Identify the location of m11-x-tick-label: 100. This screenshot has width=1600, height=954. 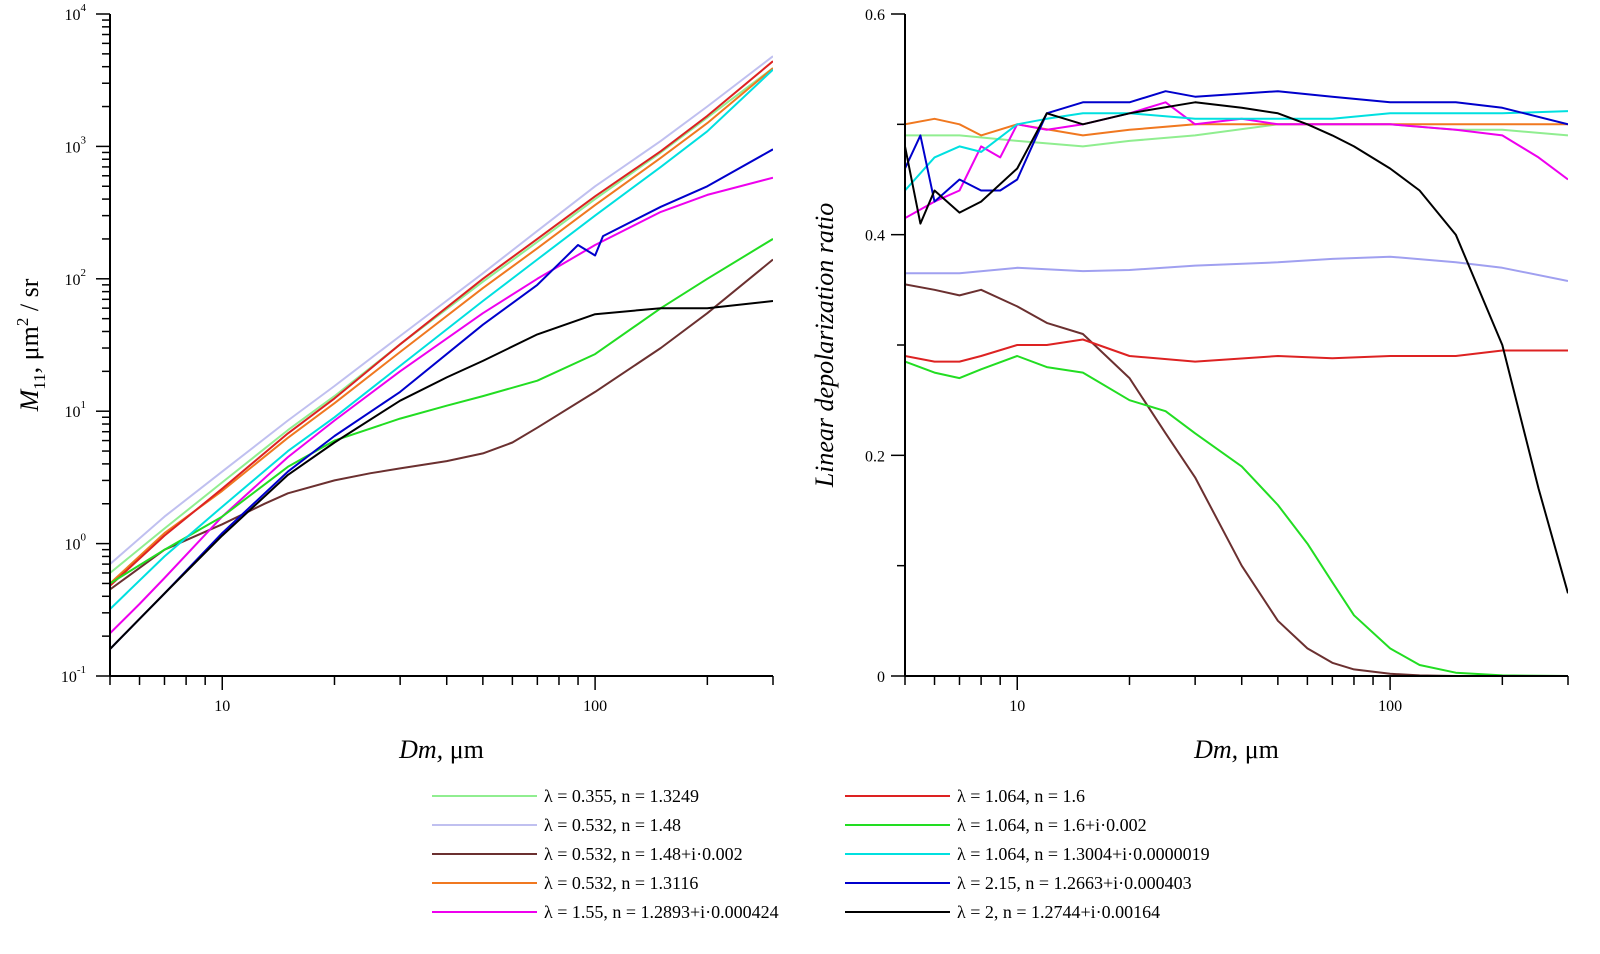
(595, 706).